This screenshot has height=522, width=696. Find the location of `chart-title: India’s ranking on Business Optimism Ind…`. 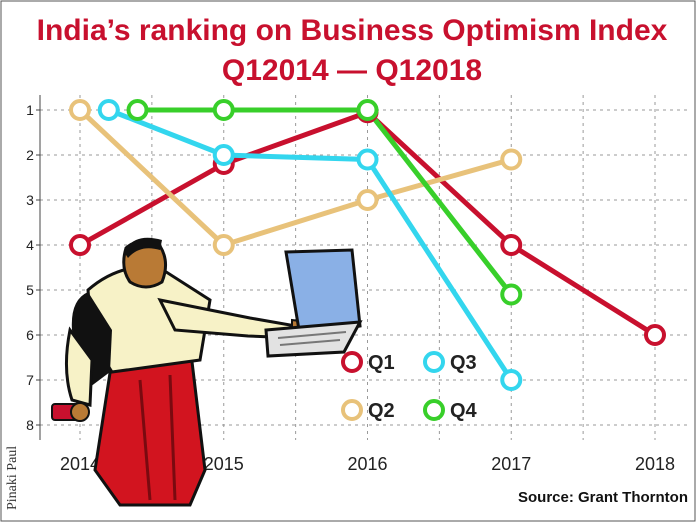

chart-title: India’s ranking on Business Optimism Ind… is located at coordinates (352, 30).